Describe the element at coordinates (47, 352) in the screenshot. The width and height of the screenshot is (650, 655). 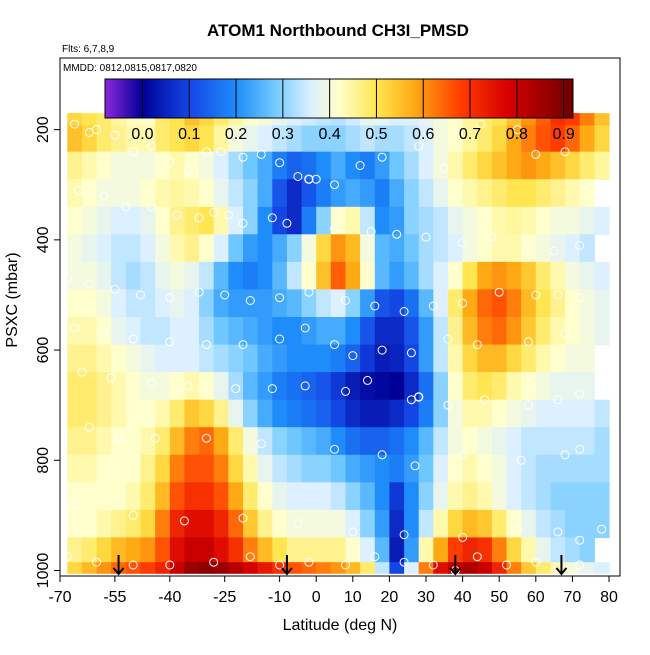
I see `y-axis: 200 400 600 800 1000` at that location.